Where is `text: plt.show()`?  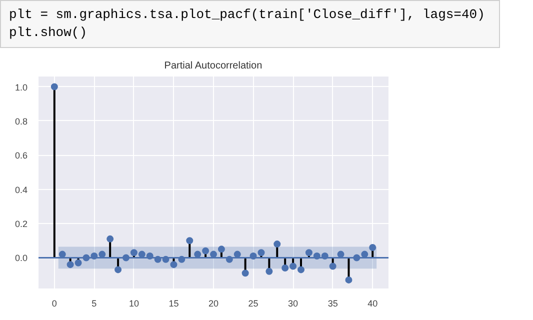
text: plt.show() is located at coordinates (48, 32).